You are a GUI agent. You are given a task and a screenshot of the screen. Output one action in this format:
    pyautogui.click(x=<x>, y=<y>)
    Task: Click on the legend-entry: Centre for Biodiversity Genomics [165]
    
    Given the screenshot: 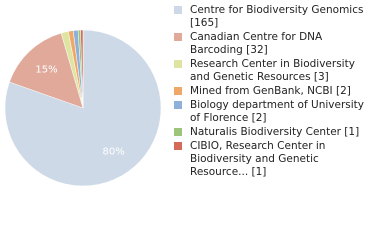 What is the action you would take?
    pyautogui.click(x=274, y=17)
    